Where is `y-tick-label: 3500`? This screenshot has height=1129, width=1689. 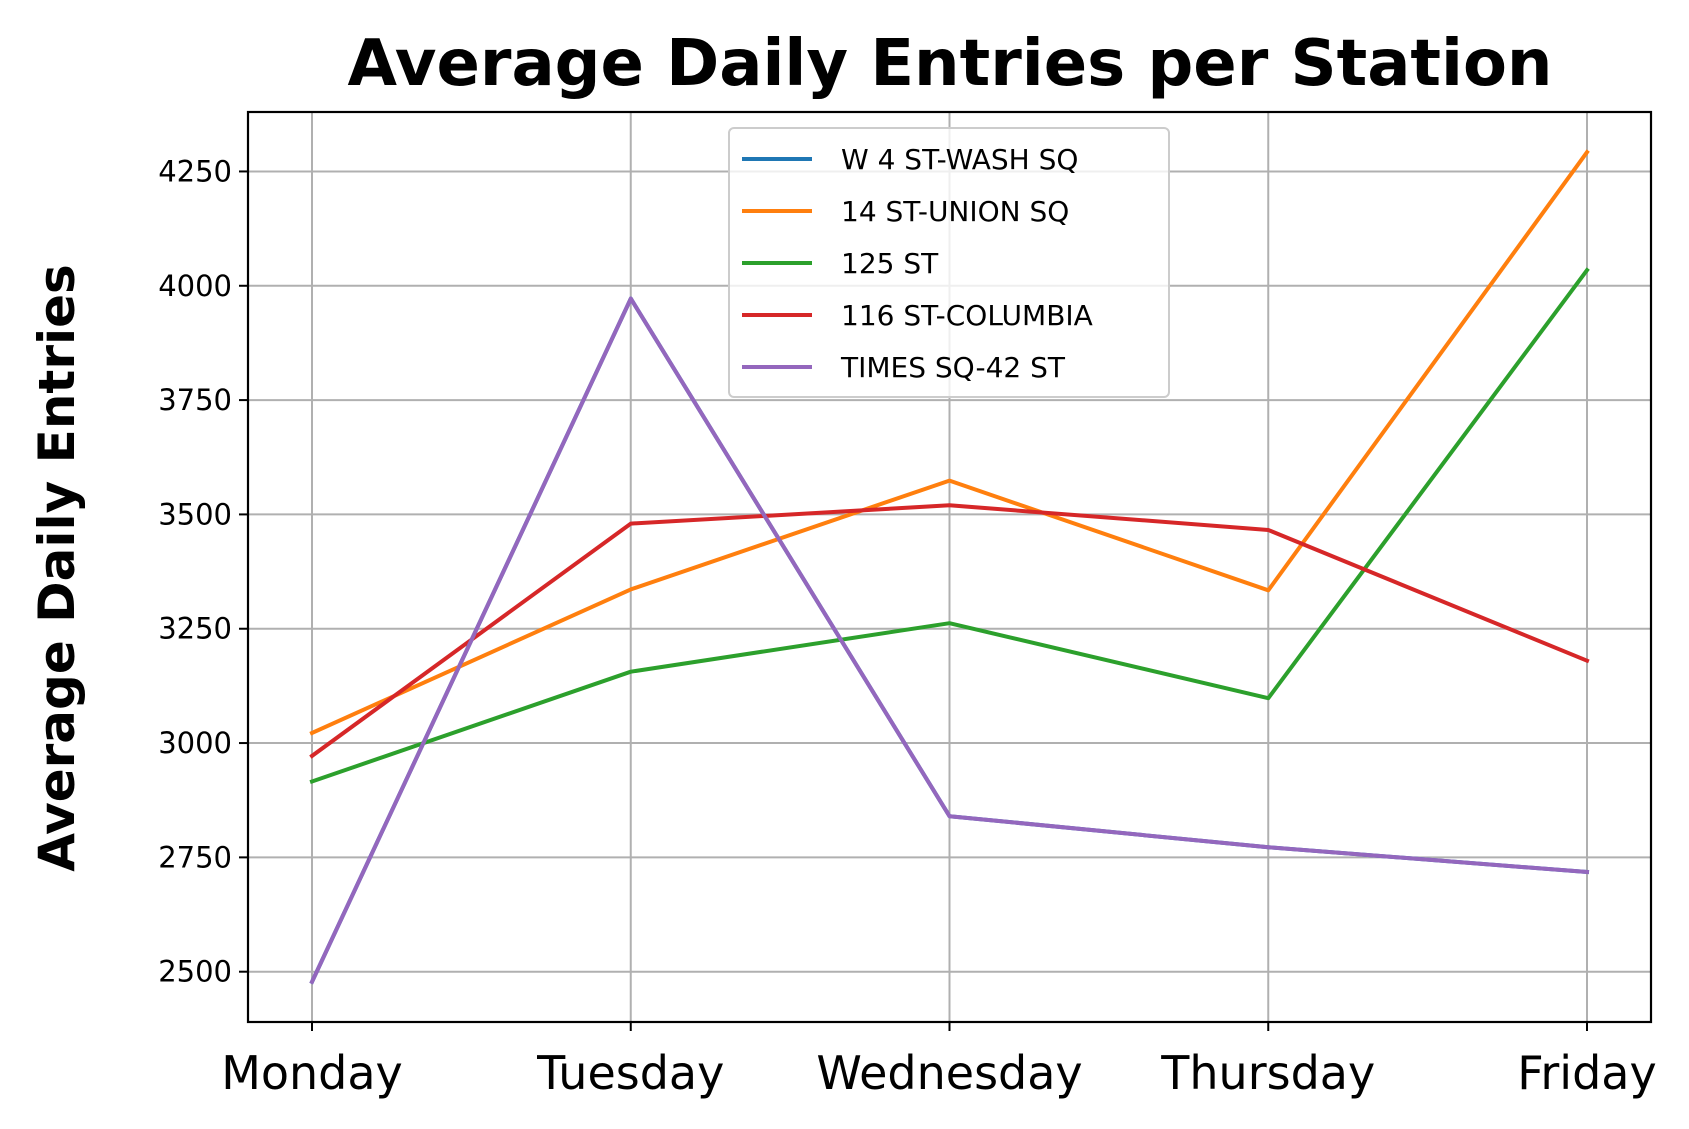 y-tick-label: 3500 is located at coordinates (195, 514).